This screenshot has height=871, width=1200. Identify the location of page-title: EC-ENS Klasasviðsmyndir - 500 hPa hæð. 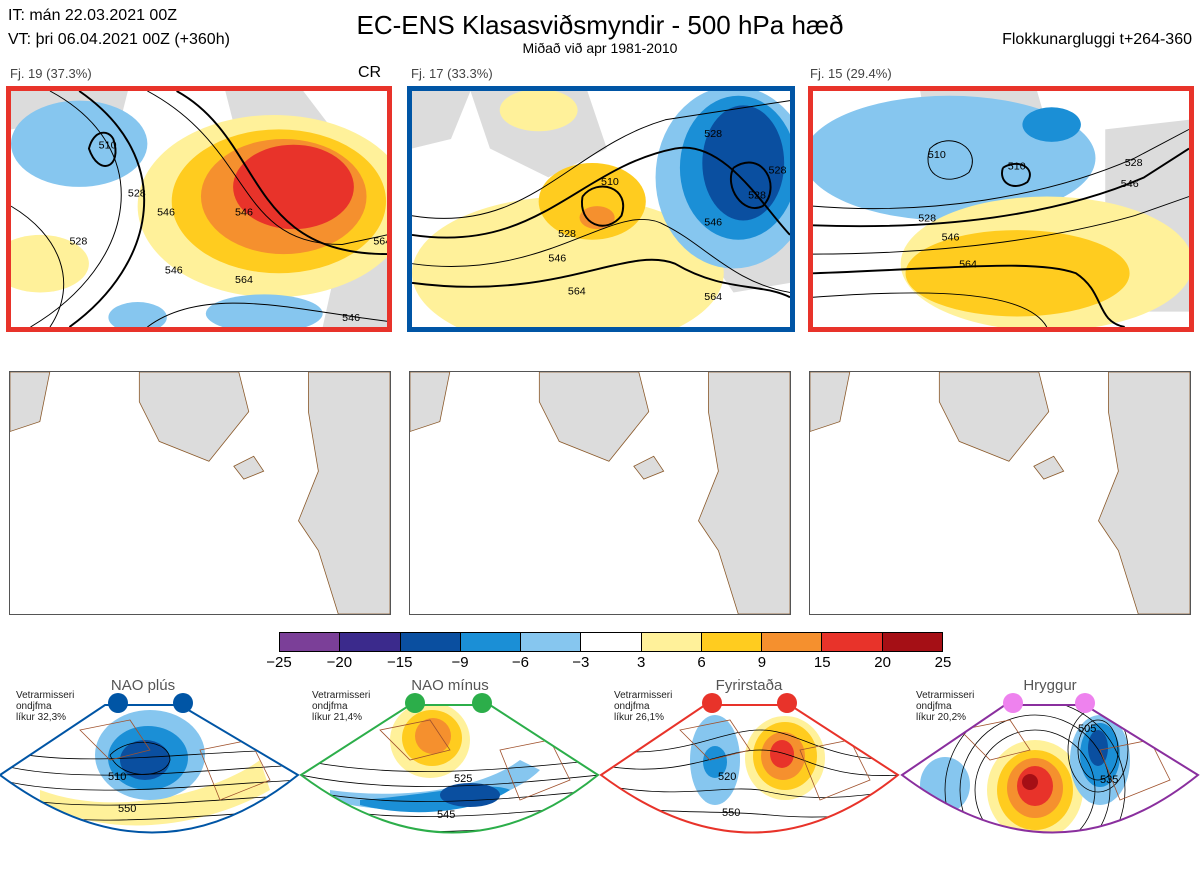
(600, 25).